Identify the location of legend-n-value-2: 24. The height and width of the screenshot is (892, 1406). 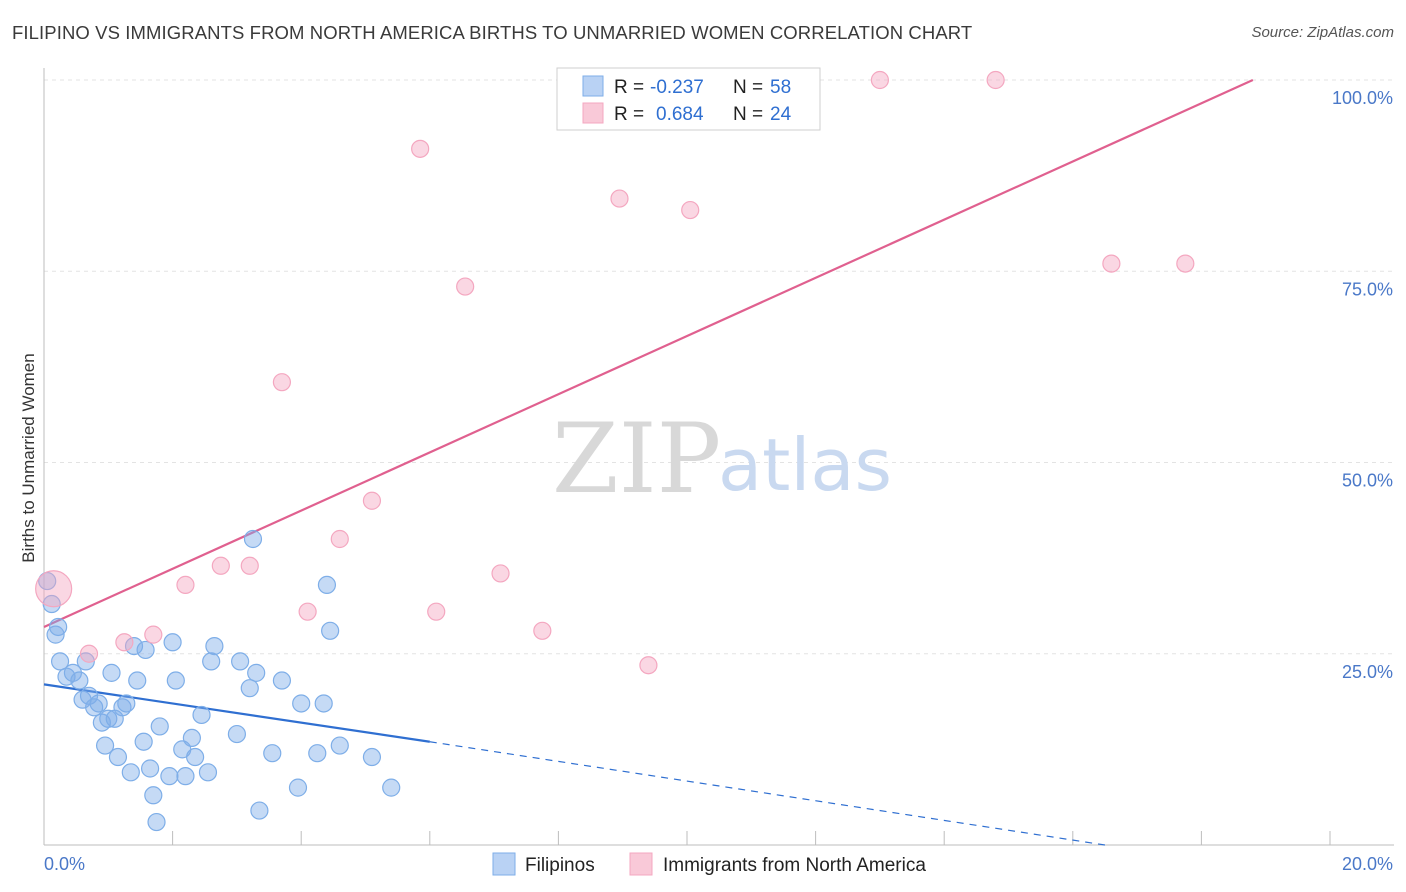
(781, 114).